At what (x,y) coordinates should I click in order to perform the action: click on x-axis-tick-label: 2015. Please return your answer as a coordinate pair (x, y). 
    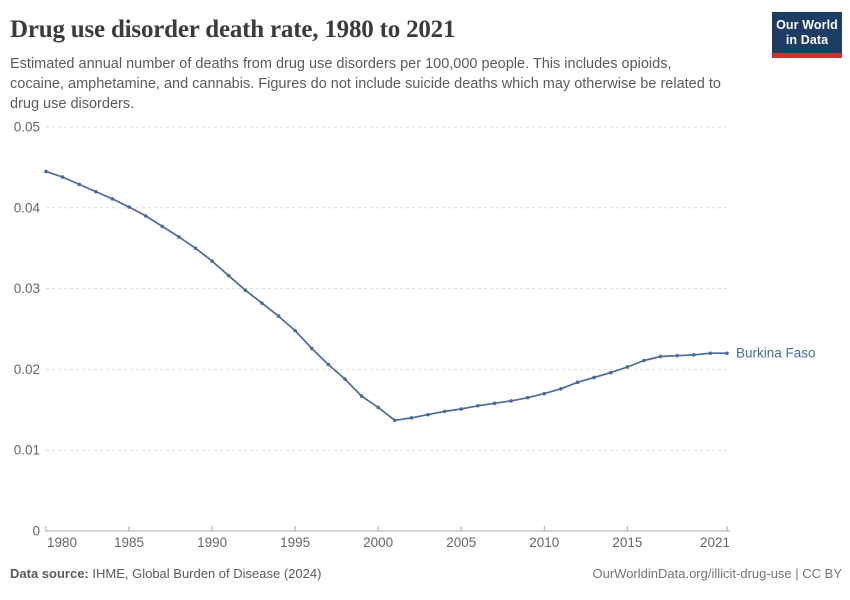
    Looking at the image, I should click on (627, 542).